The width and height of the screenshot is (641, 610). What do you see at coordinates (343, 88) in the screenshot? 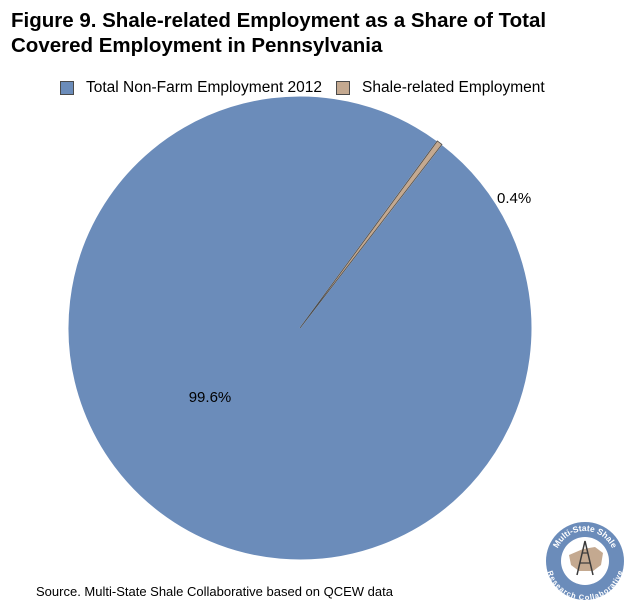
I see `legend-swatch-shale` at bounding box center [343, 88].